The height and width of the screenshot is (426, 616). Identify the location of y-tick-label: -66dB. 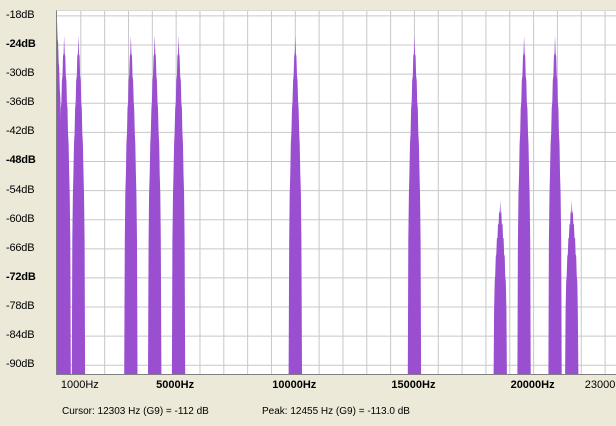
(20, 247).